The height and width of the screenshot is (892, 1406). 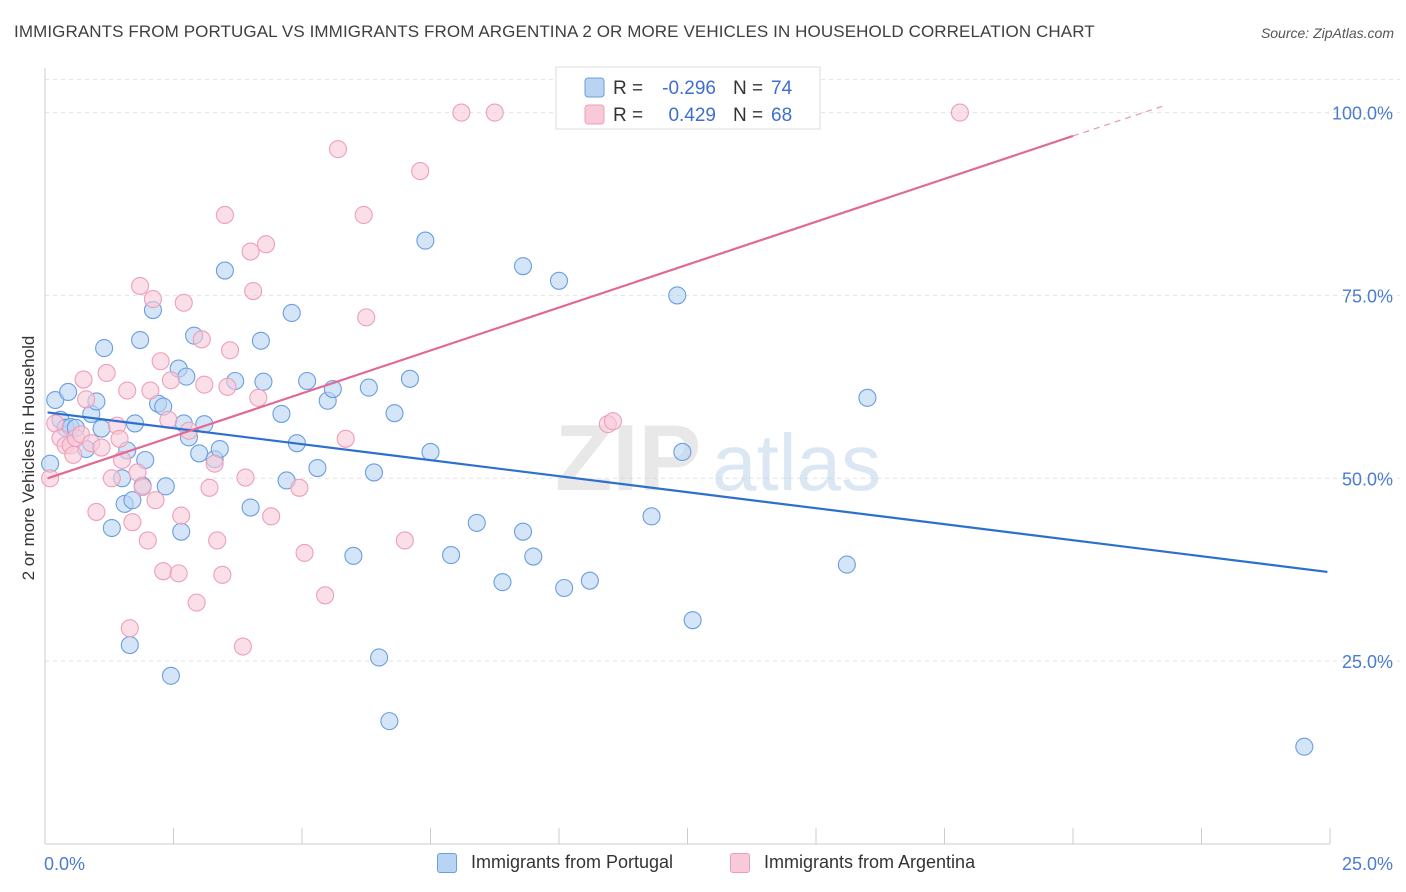 I want to click on legend-item-portugal: Immigrants from Portugal, so click(x=555, y=862).